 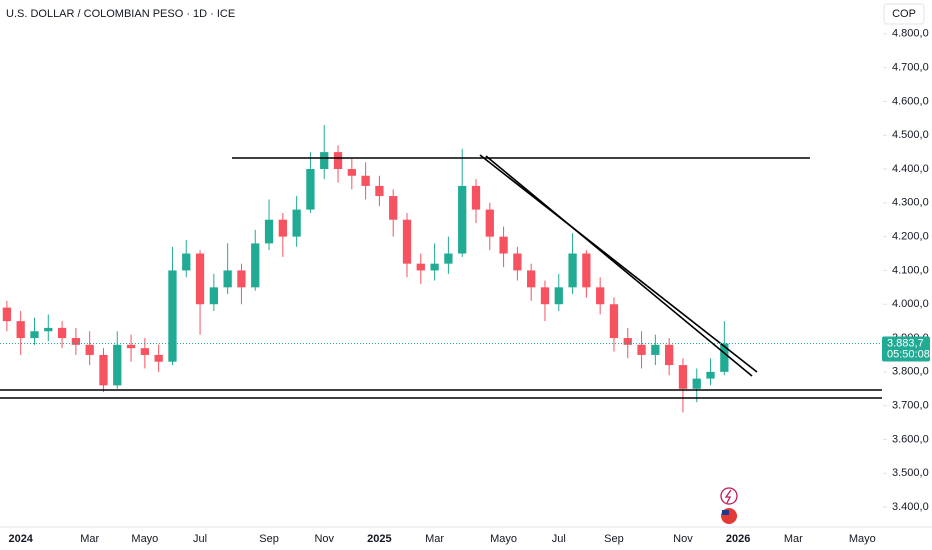 What do you see at coordinates (910, 203) in the screenshot?
I see `y-tick-label: 4.300,0` at bounding box center [910, 203].